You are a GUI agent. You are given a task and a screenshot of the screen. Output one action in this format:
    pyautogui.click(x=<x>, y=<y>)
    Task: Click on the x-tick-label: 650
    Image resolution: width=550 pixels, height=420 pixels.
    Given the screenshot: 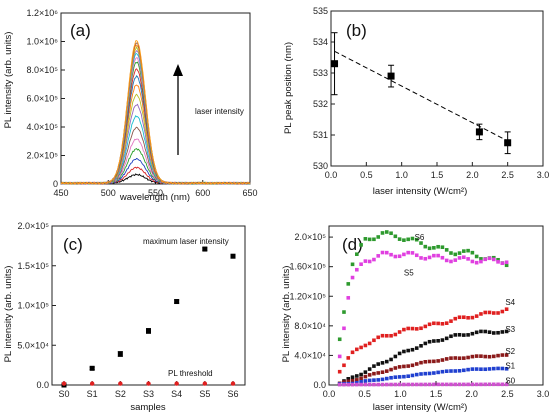 What is the action you would take?
    pyautogui.click(x=249, y=193)
    